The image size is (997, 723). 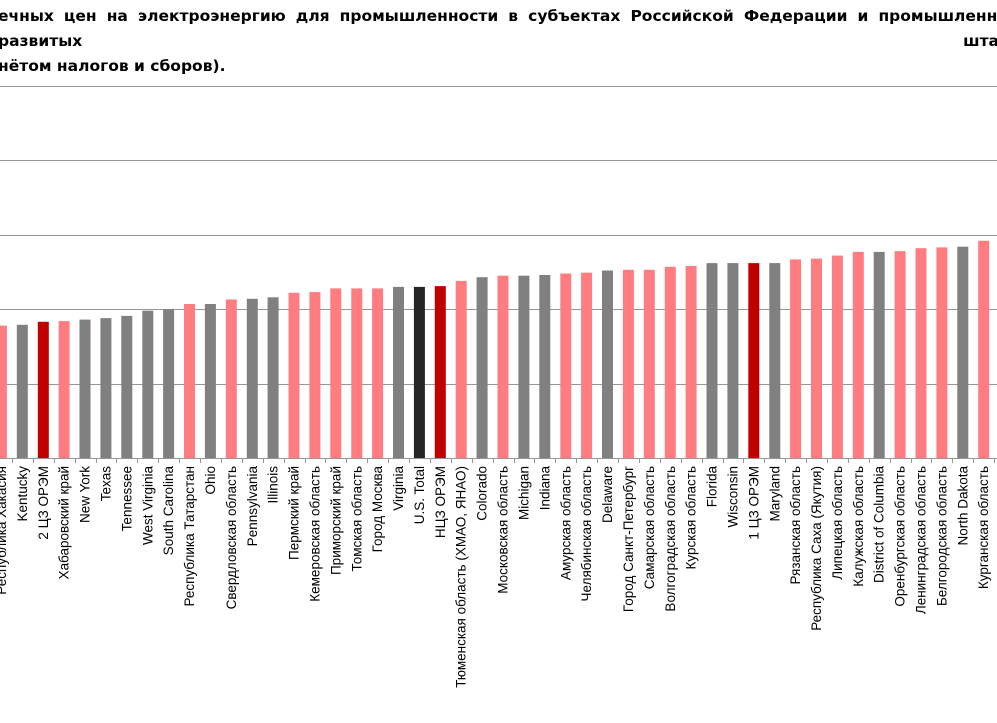 I want to click on x-tick-label: Maryland, so click(x=774, y=494).